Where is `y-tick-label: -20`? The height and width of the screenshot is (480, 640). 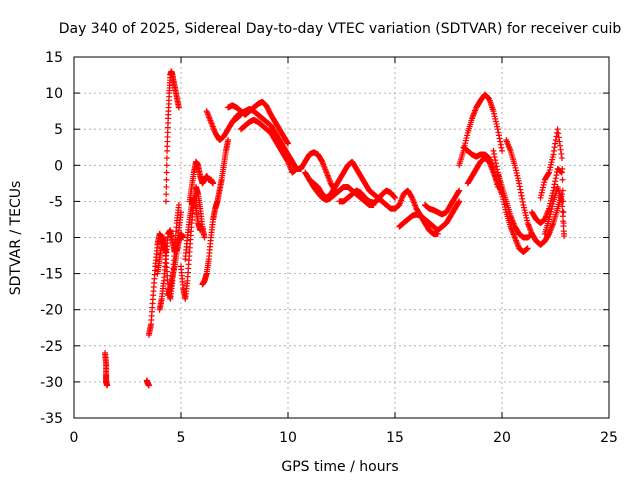
y-tick-label: -20 is located at coordinates (51, 311).